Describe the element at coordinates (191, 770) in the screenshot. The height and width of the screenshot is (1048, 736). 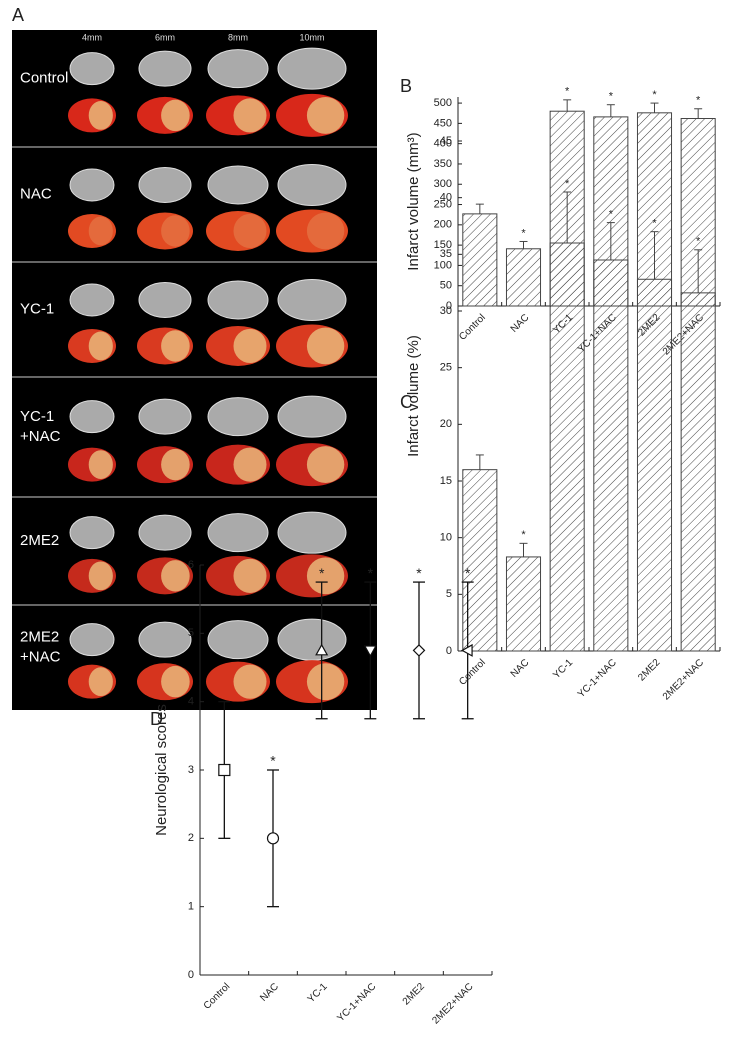
I see `y-tick-label: 3` at that location.